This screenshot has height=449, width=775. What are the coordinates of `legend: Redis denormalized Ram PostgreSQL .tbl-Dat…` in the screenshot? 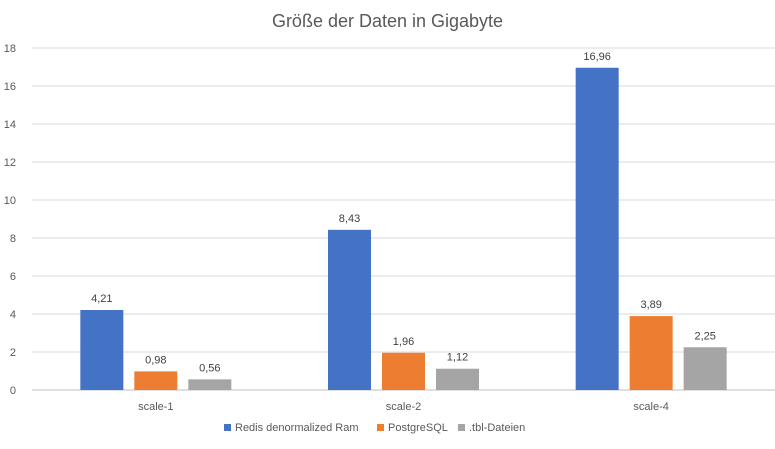 It's located at (374, 428).